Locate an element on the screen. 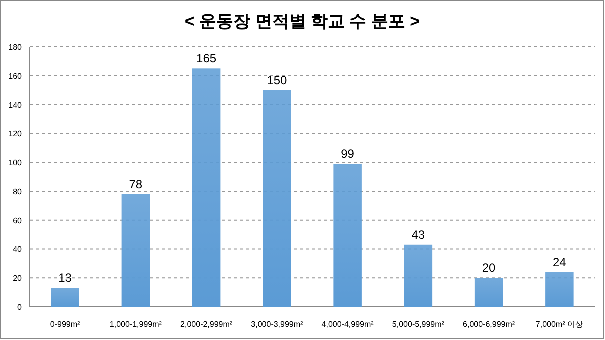 The width and height of the screenshot is (605, 340). y-tick-label: 60 is located at coordinates (18, 221).